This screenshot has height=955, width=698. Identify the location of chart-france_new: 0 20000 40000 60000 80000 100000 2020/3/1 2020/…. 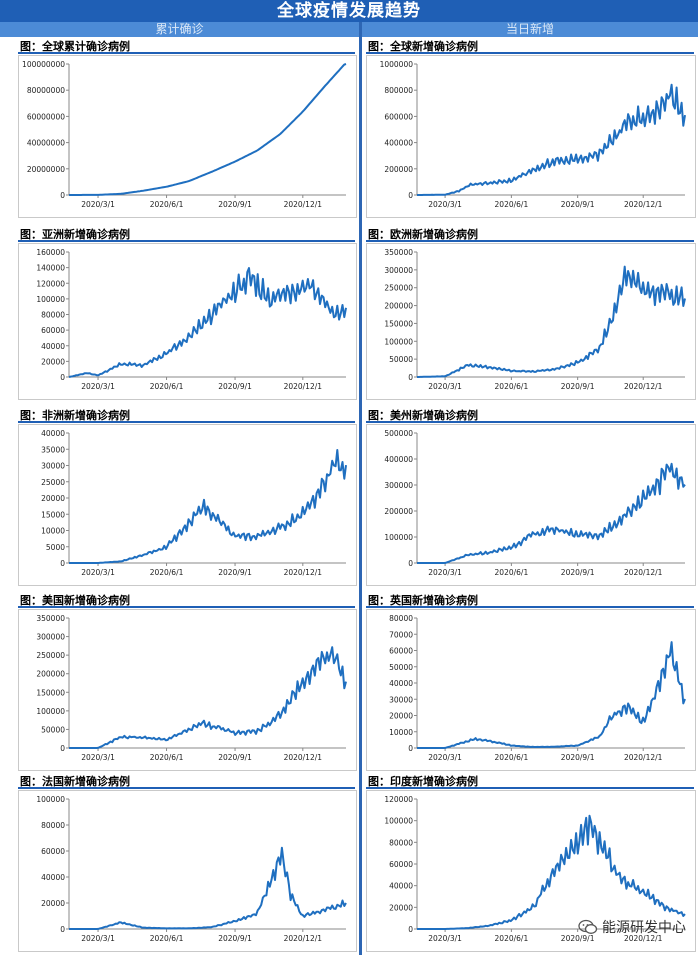
(191, 869).